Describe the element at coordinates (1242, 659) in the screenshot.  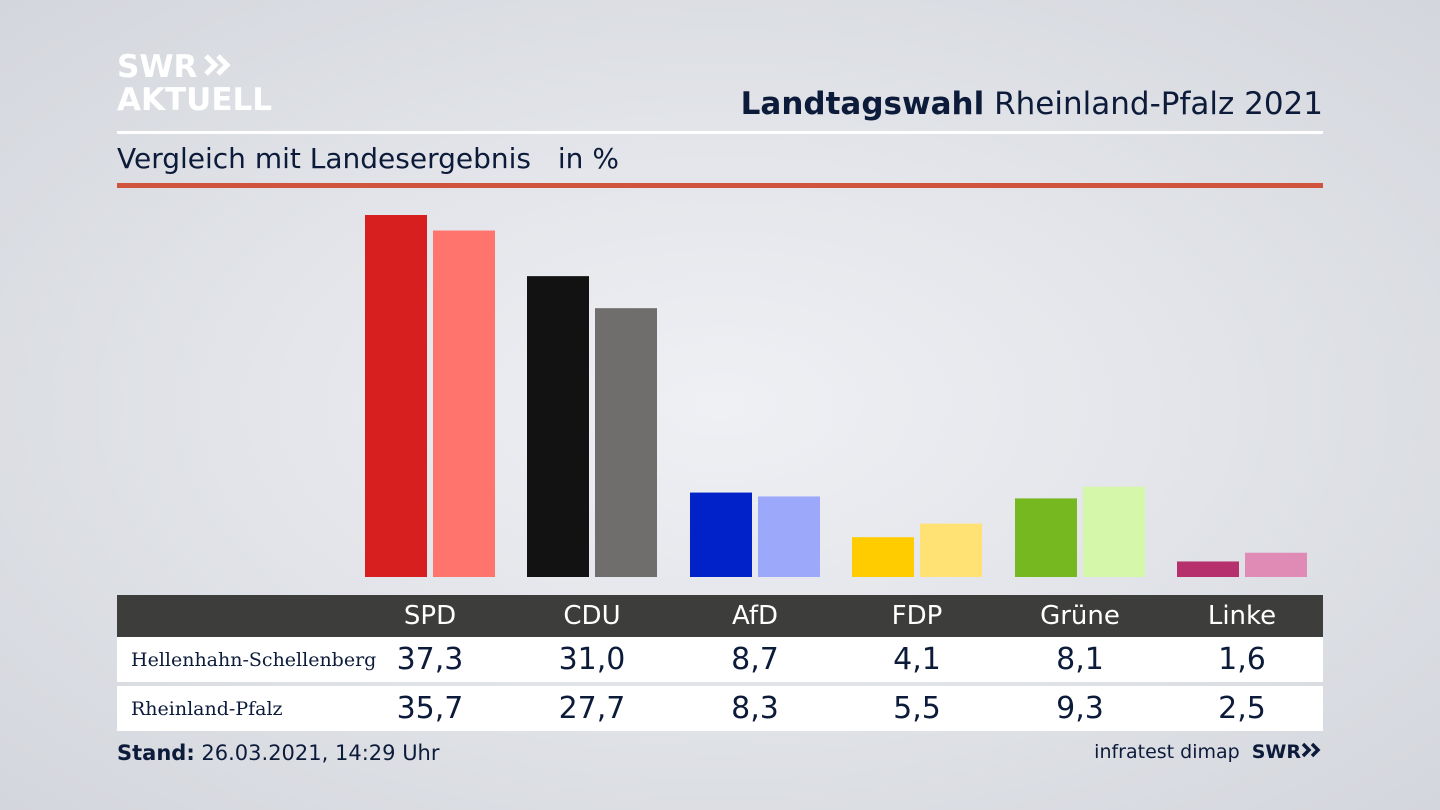
I see `value-cell: 1,6` at that location.